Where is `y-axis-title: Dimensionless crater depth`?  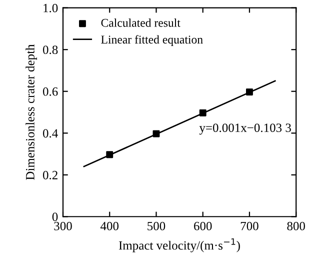 y-axis-title: Dimensionless crater depth is located at coordinates (31, 112).